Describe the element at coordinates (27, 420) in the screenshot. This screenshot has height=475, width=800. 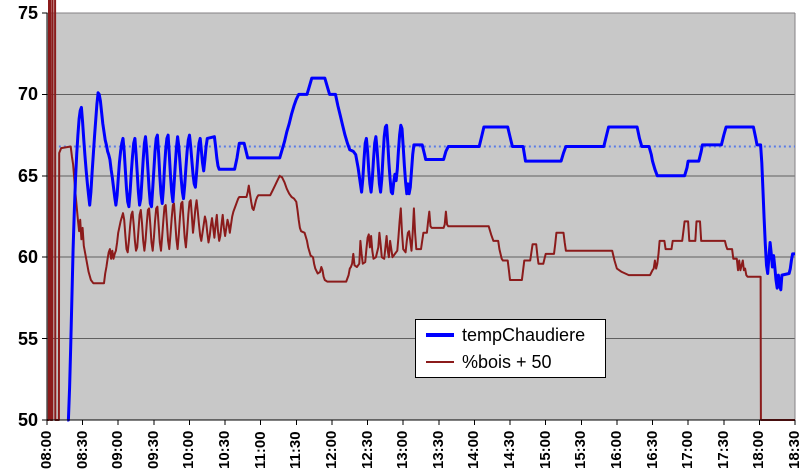
I see `y-axis-label: 50` at that location.